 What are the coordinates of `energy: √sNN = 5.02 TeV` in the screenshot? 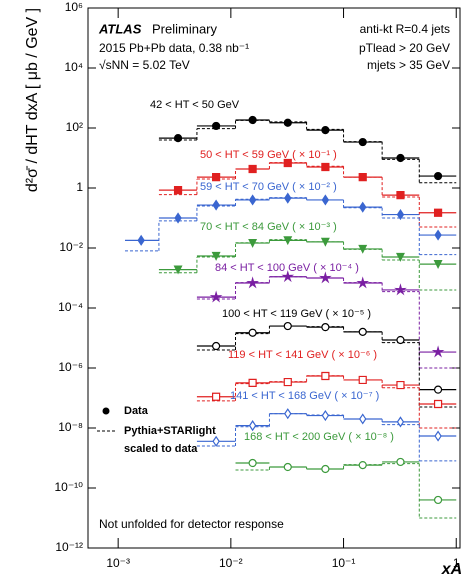 It's located at (144, 65).